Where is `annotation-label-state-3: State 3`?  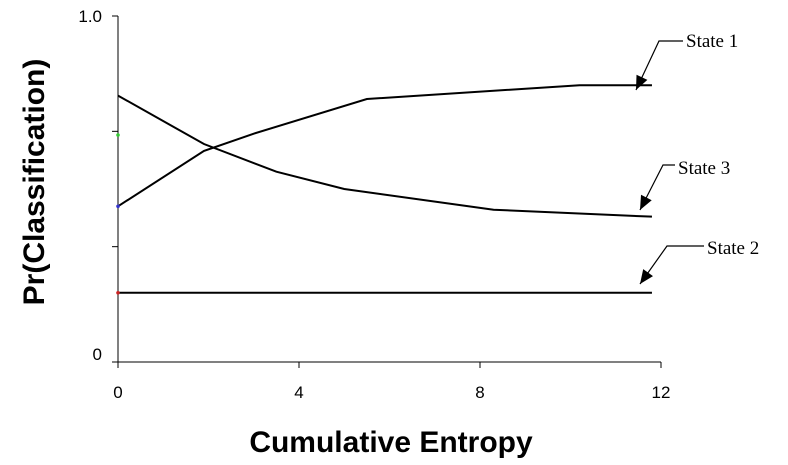
annotation-label-state-3: State 3 is located at coordinates (704, 168).